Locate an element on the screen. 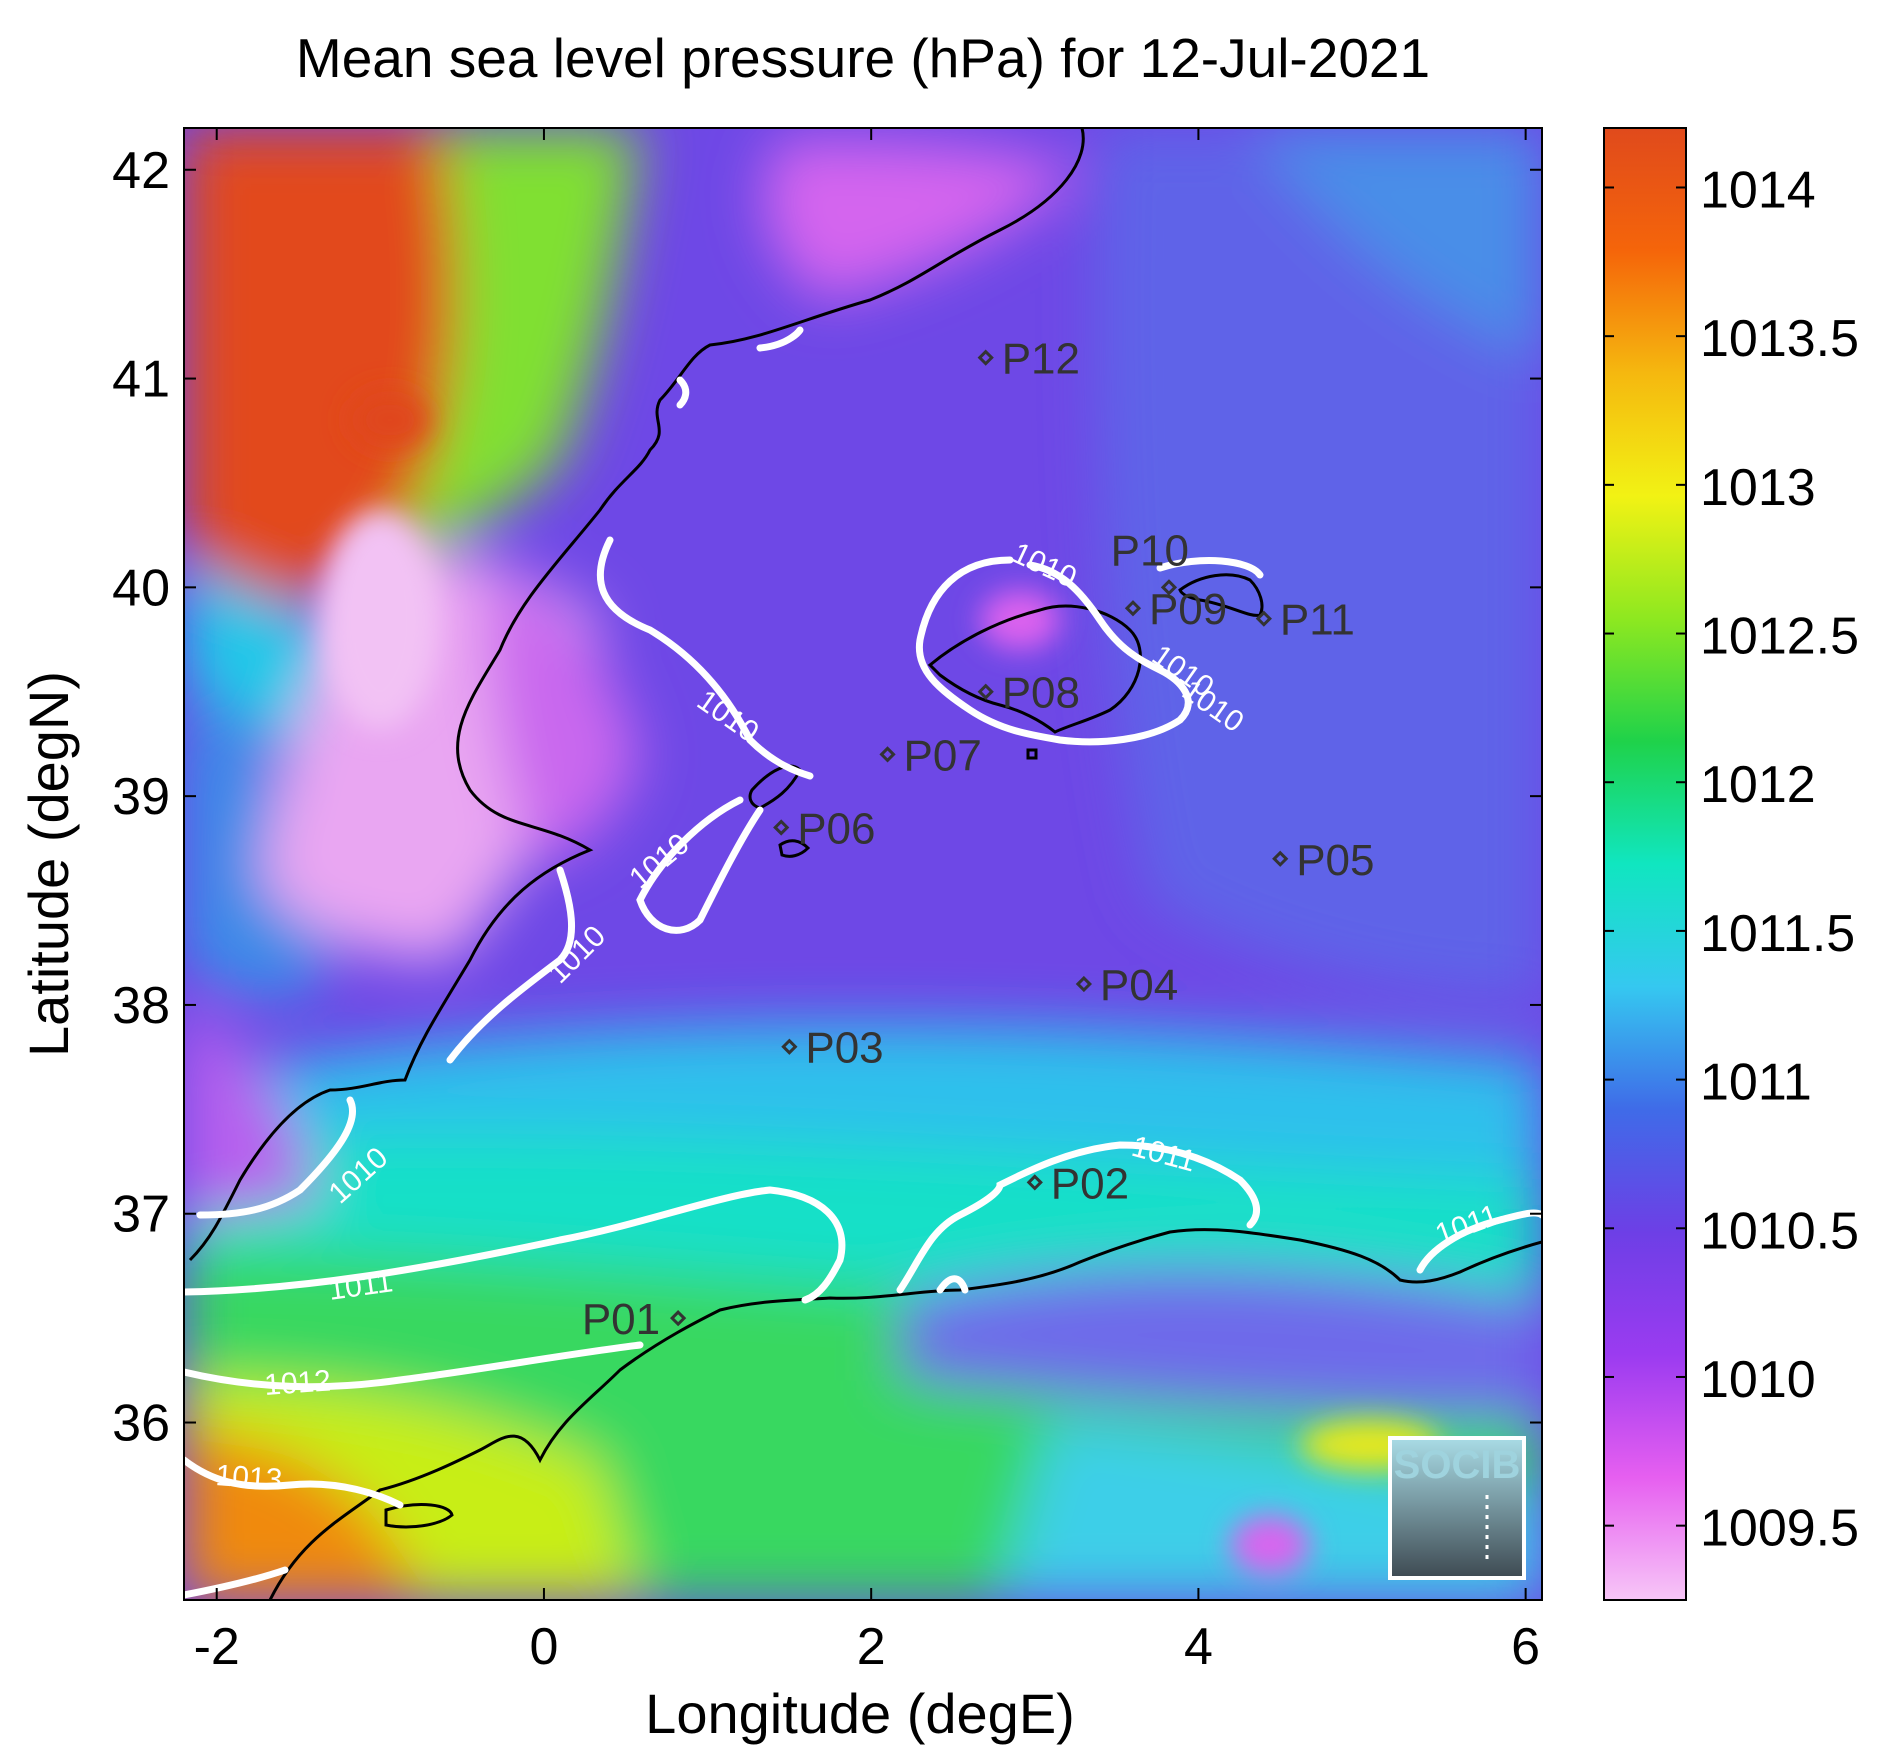 This screenshot has height=1758, width=1904. isobar-1013-edge is located at coordinates (236, 1582).